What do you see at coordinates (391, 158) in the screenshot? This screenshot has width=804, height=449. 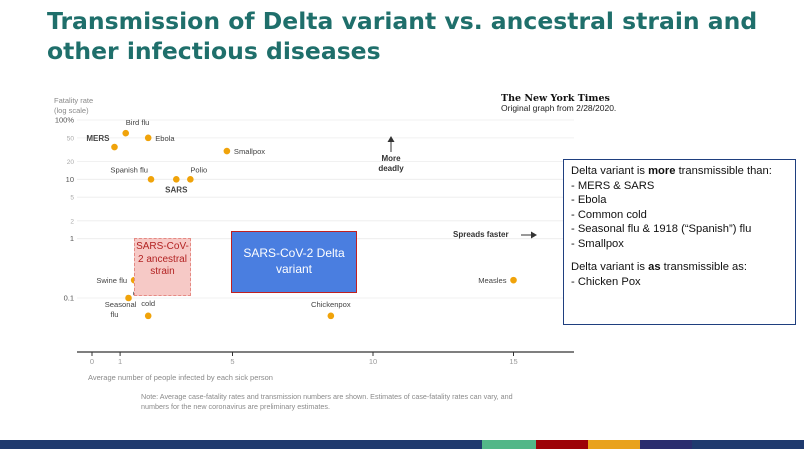 I see `more-deadly-label: More` at bounding box center [391, 158].